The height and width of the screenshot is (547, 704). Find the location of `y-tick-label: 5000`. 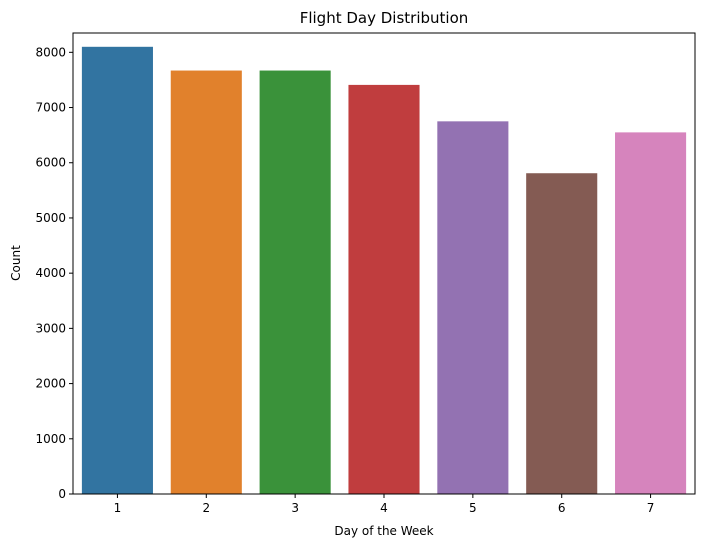

y-tick-label: 5000 is located at coordinates (50, 218).